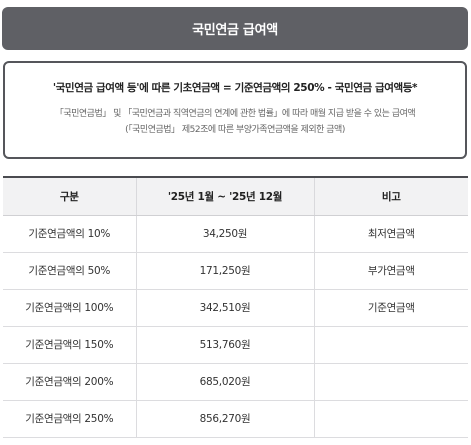 This screenshot has width=471, height=445. Describe the element at coordinates (70, 196) in the screenshot. I see `header-category: 구분` at that location.